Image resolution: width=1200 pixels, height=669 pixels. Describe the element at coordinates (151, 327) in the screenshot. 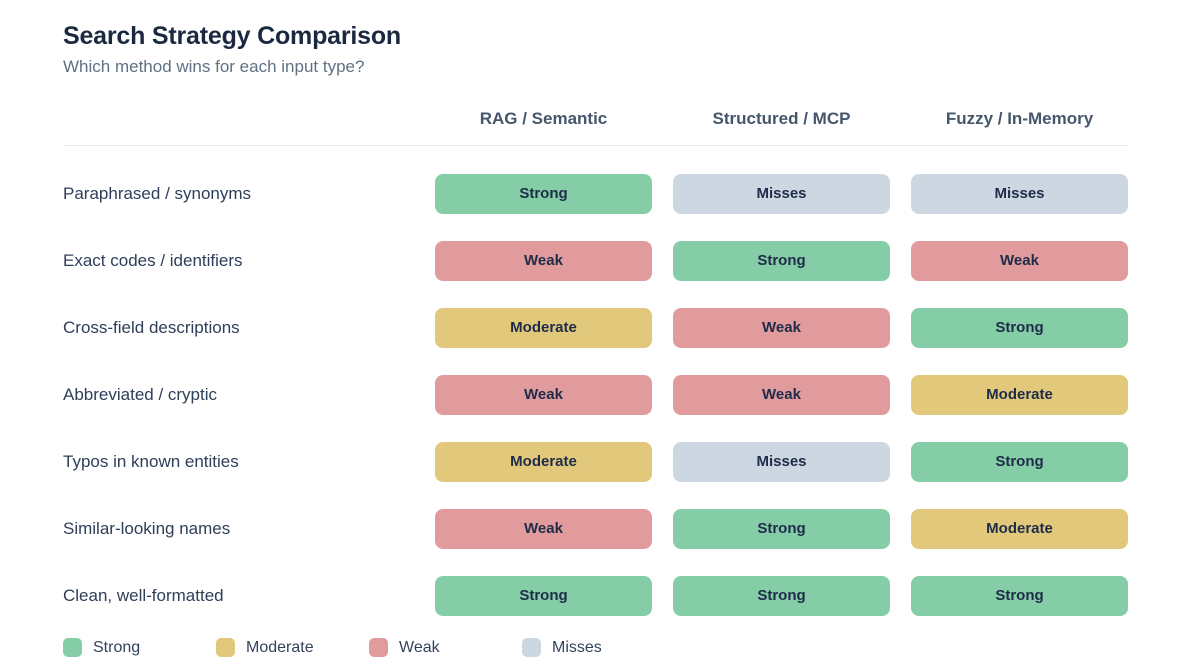

I see `row-label: Cross-field descriptions` at that location.